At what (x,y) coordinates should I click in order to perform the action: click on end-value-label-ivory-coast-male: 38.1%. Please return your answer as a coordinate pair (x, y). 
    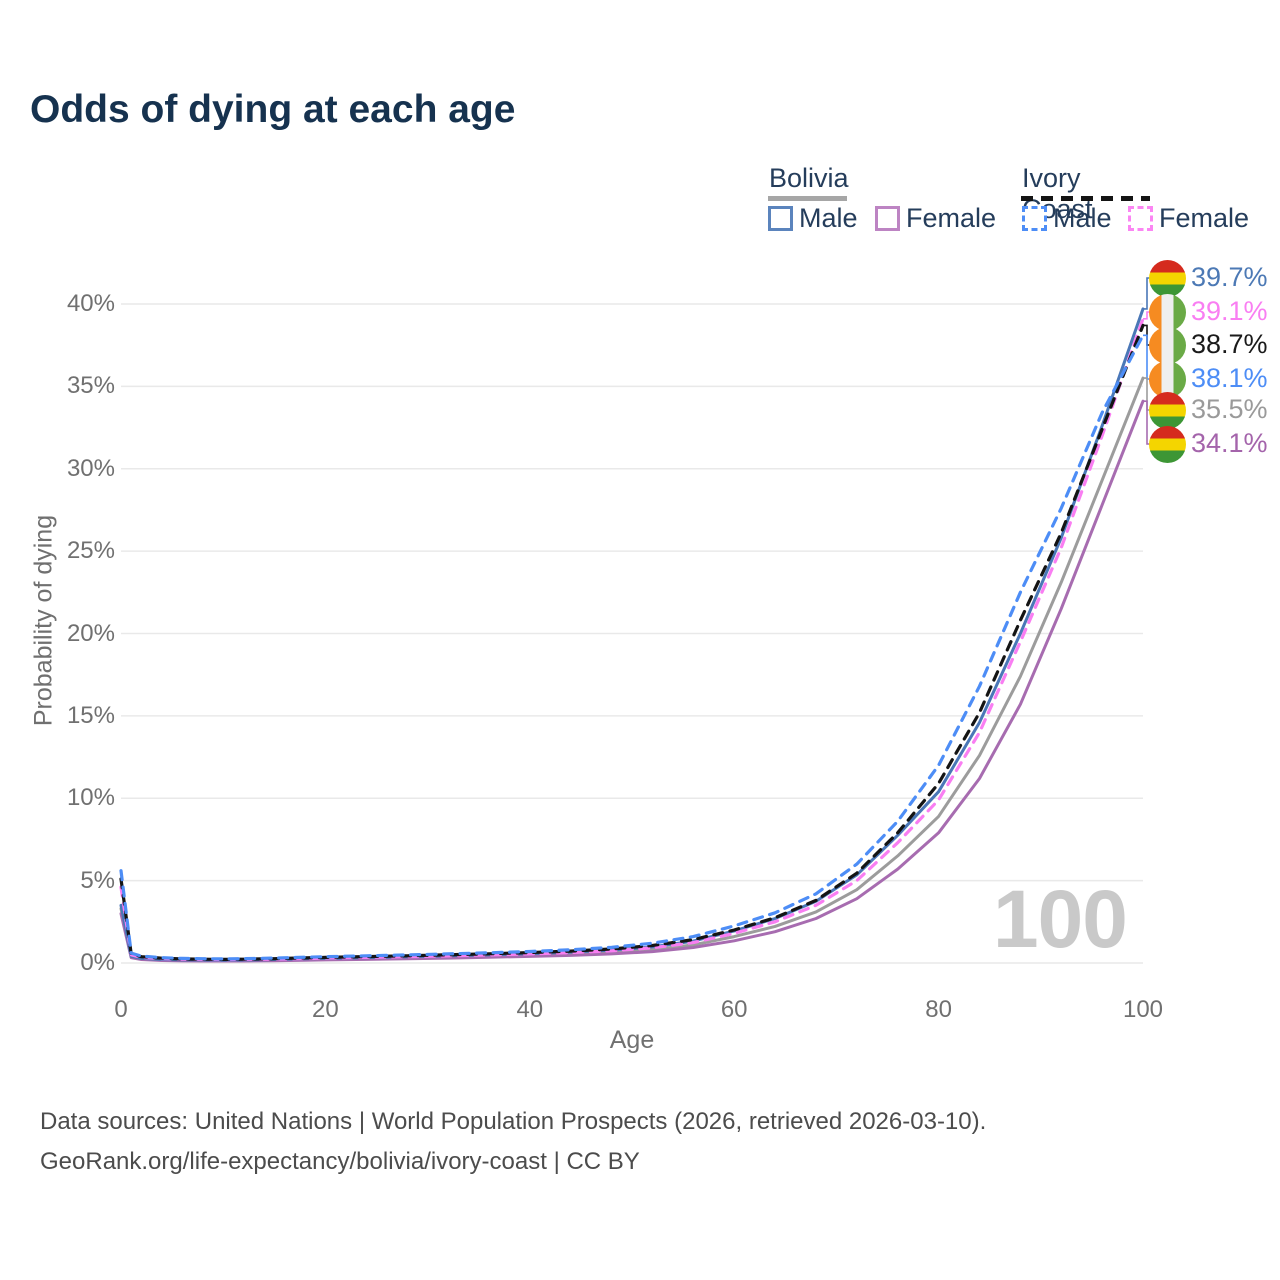
    Looking at the image, I should click on (1229, 378).